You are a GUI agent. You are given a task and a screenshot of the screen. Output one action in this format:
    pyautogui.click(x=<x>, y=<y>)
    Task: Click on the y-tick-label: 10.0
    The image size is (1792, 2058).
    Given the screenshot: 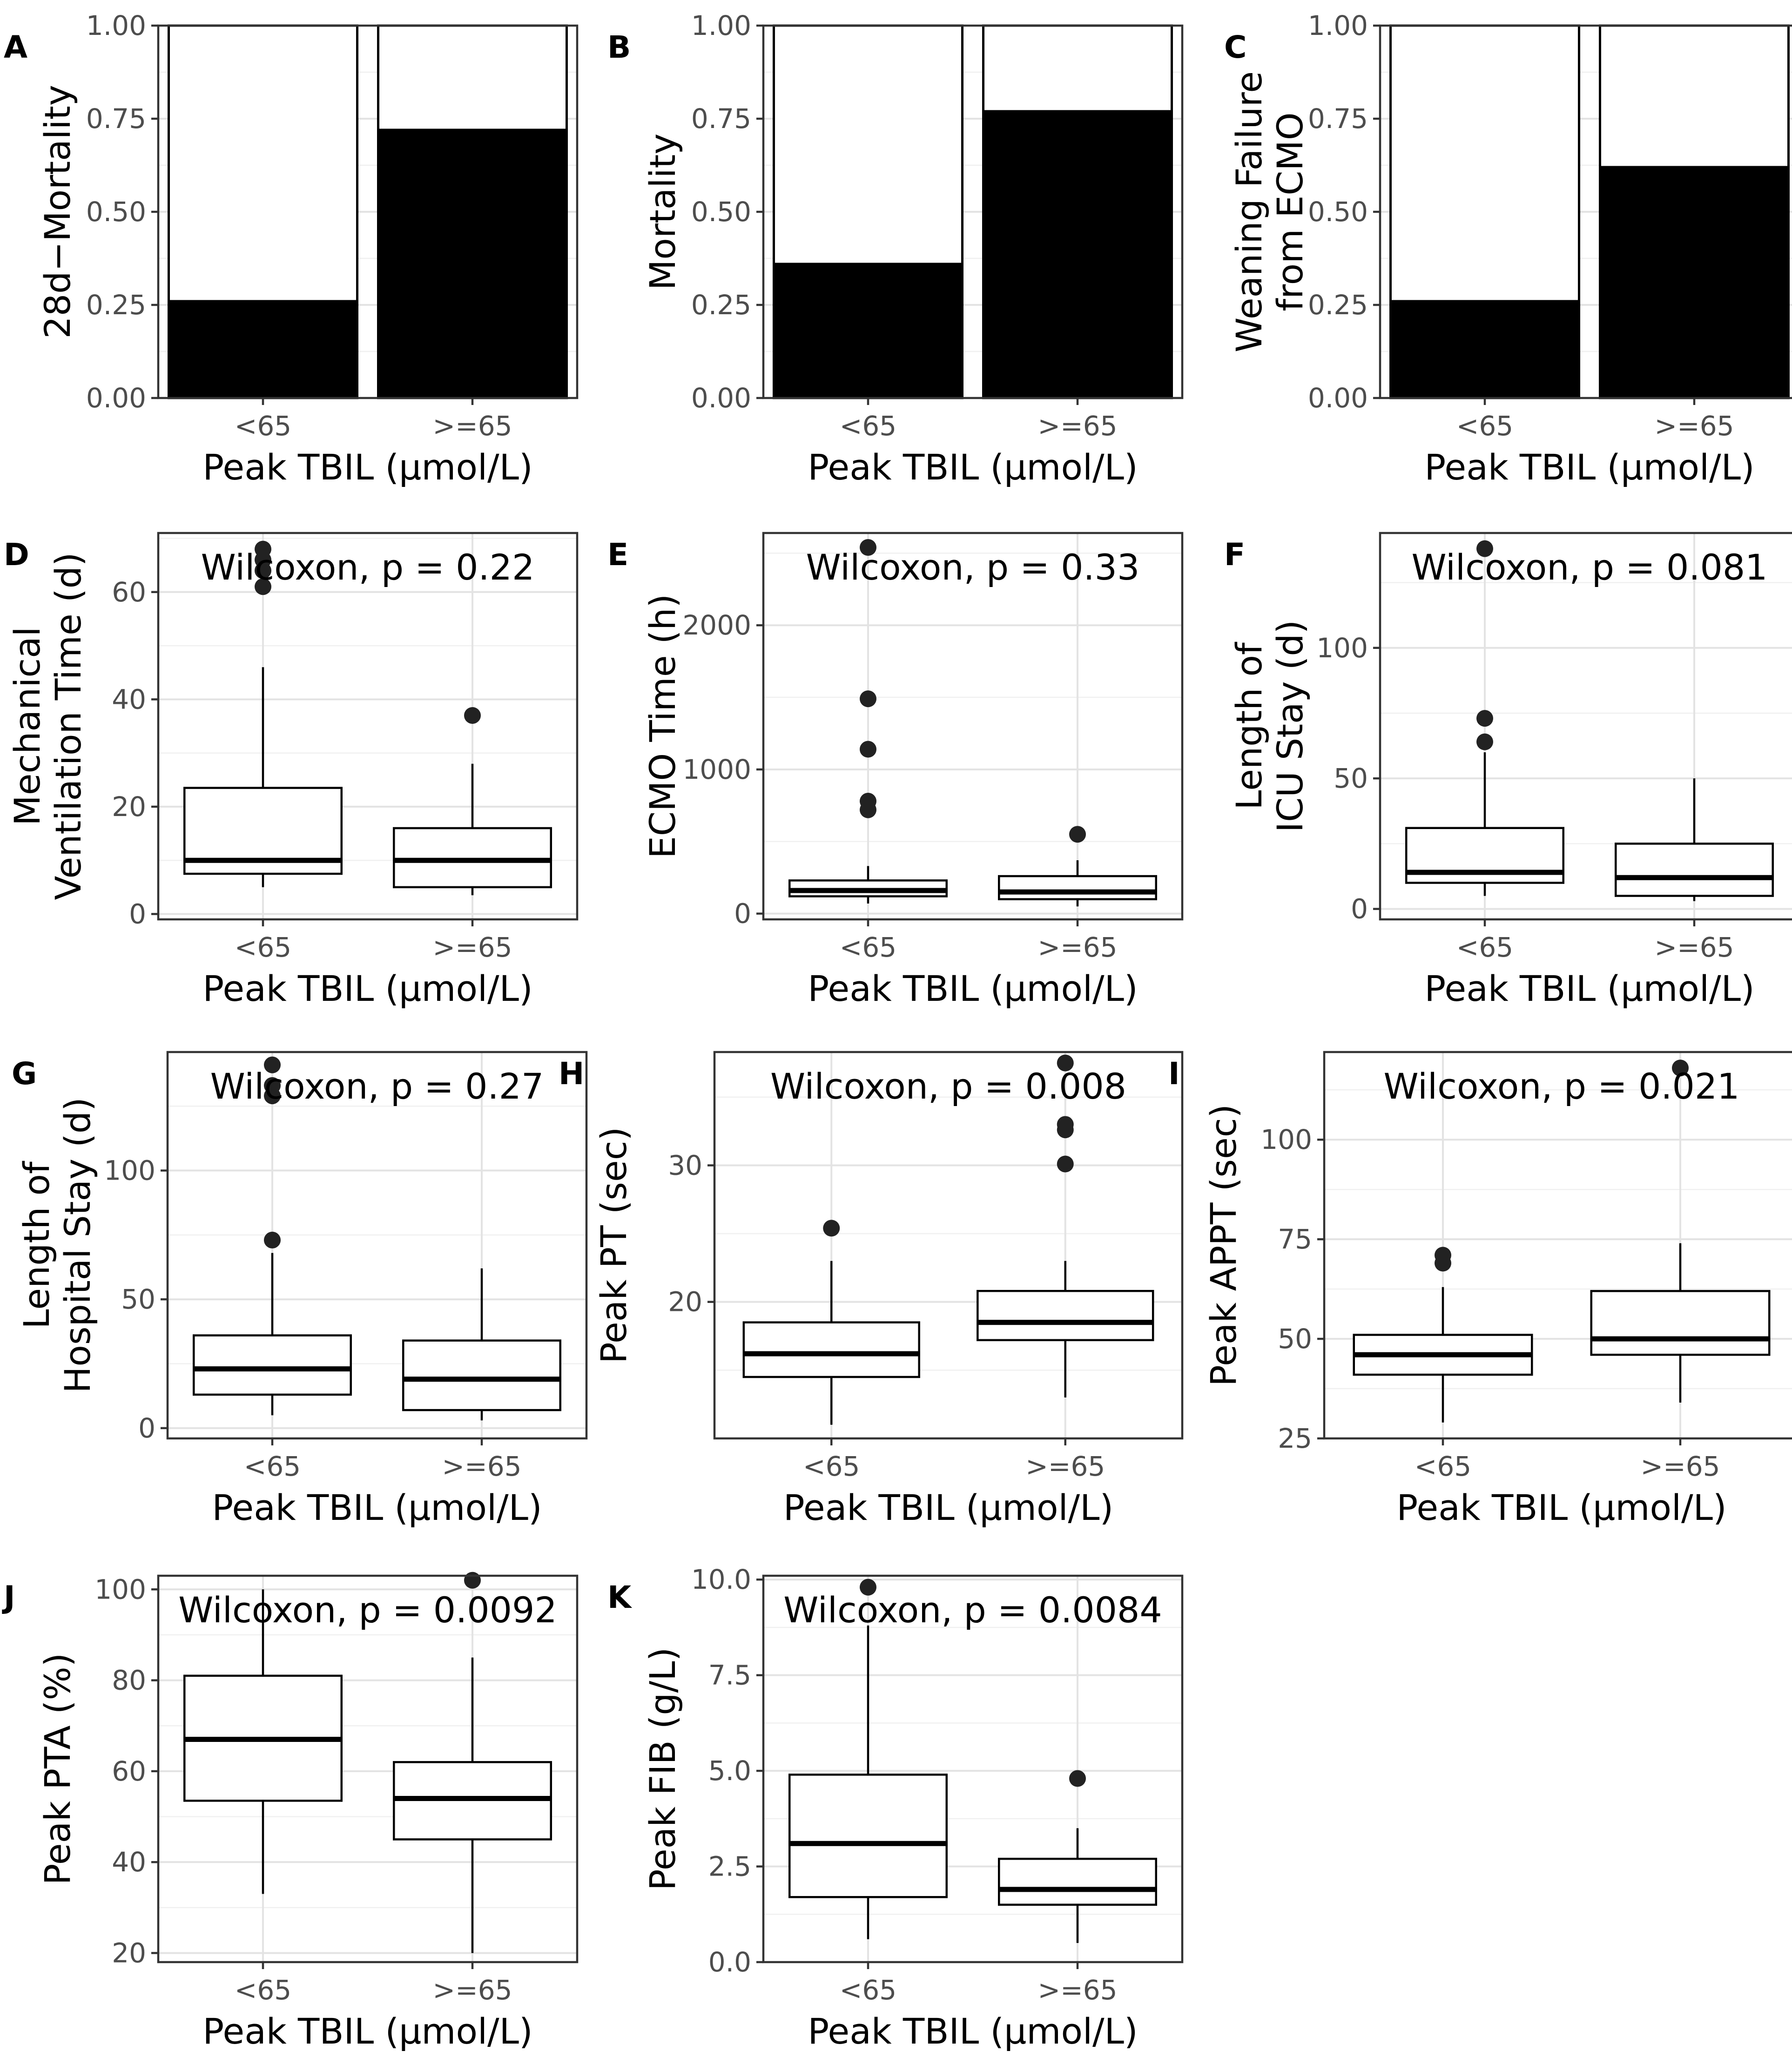 What is the action you would take?
    pyautogui.click(x=721, y=1580)
    